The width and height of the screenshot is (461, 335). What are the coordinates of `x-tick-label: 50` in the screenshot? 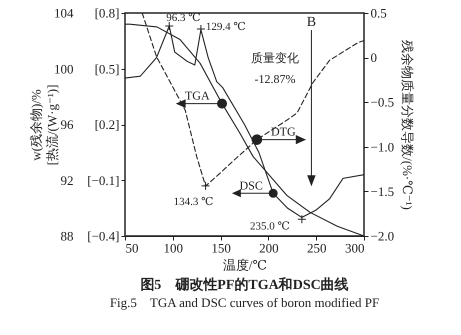 It's located at (132, 248).